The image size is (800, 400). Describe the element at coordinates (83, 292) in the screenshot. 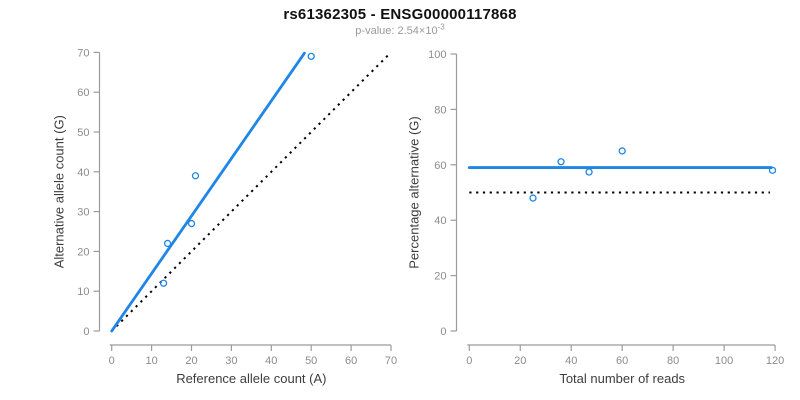

I see `y-tick-label: 10` at that location.